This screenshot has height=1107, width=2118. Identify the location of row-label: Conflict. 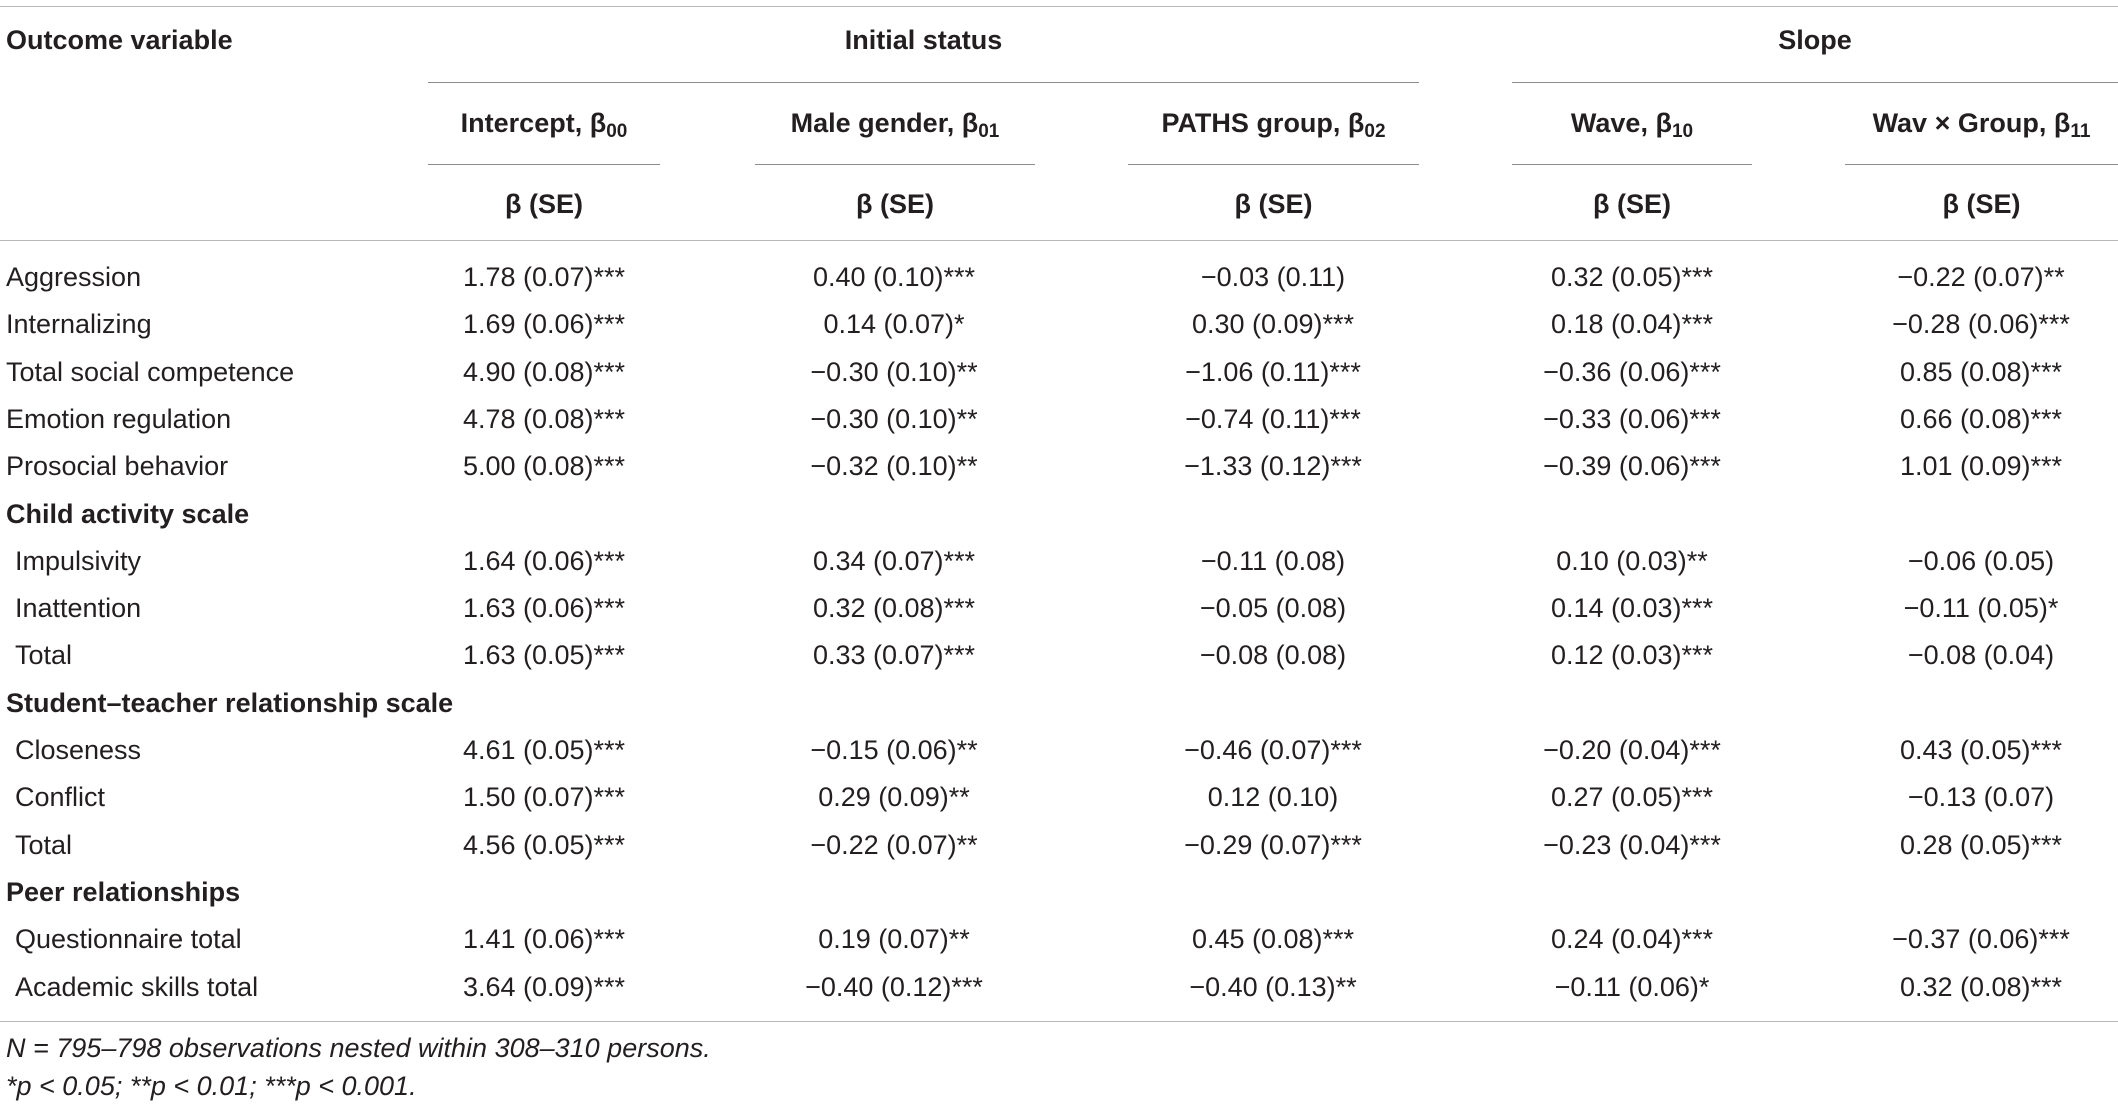
(60, 797).